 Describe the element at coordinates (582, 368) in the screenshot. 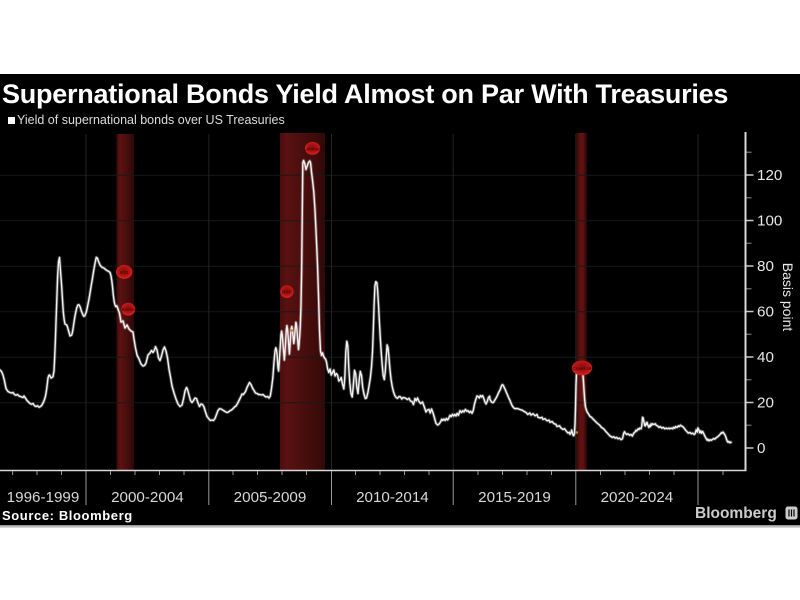

I see `svg-text: Covid-19` at that location.